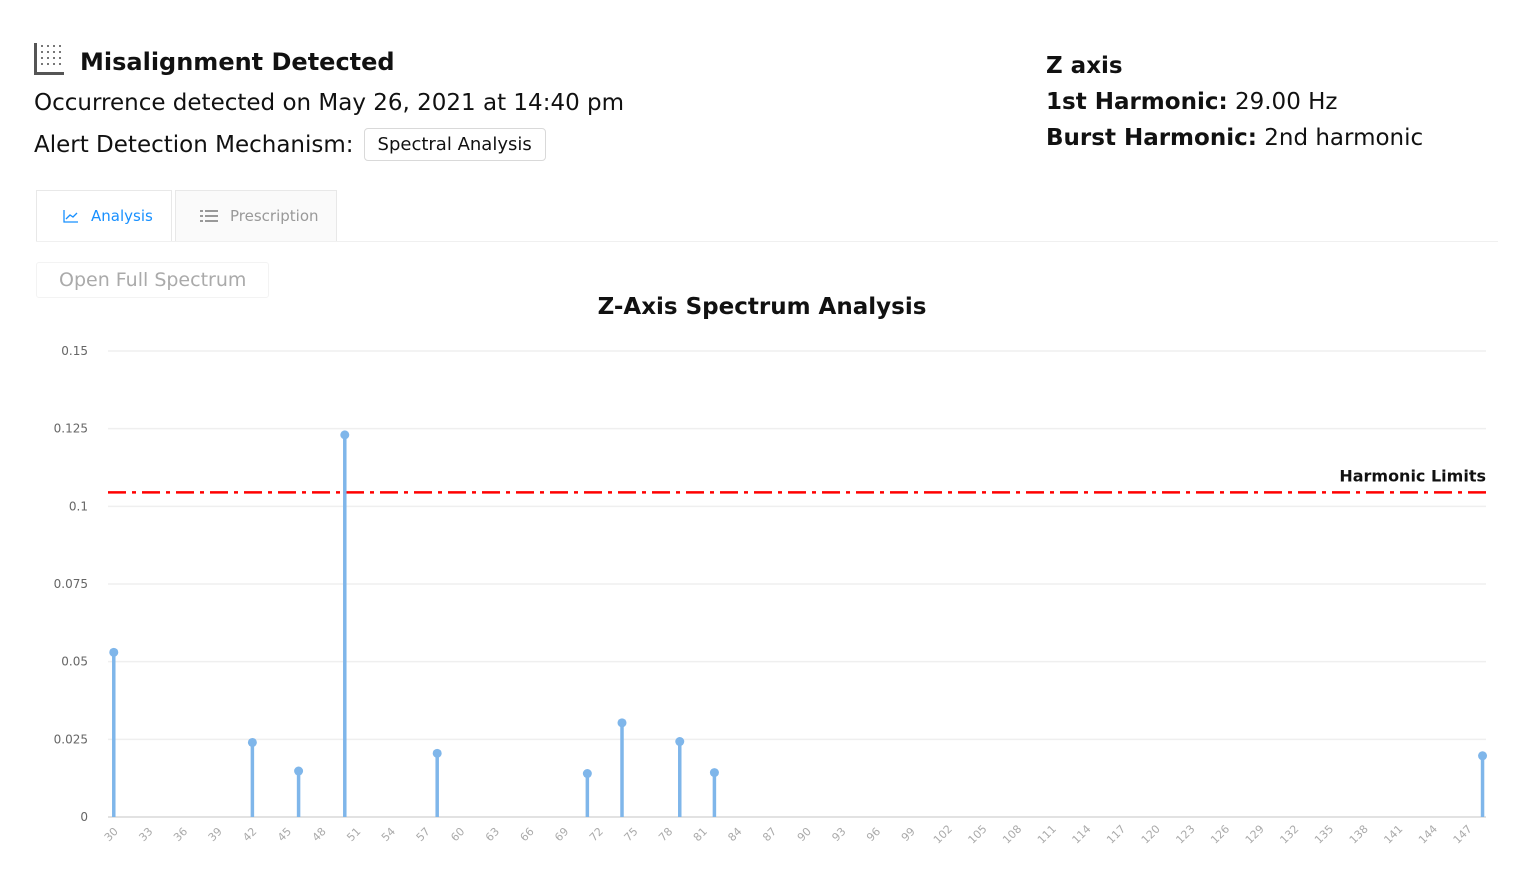 Image resolution: width=1524 pixels, height=887 pixels. I want to click on tab-prescription-label: Prescription, so click(274, 216).